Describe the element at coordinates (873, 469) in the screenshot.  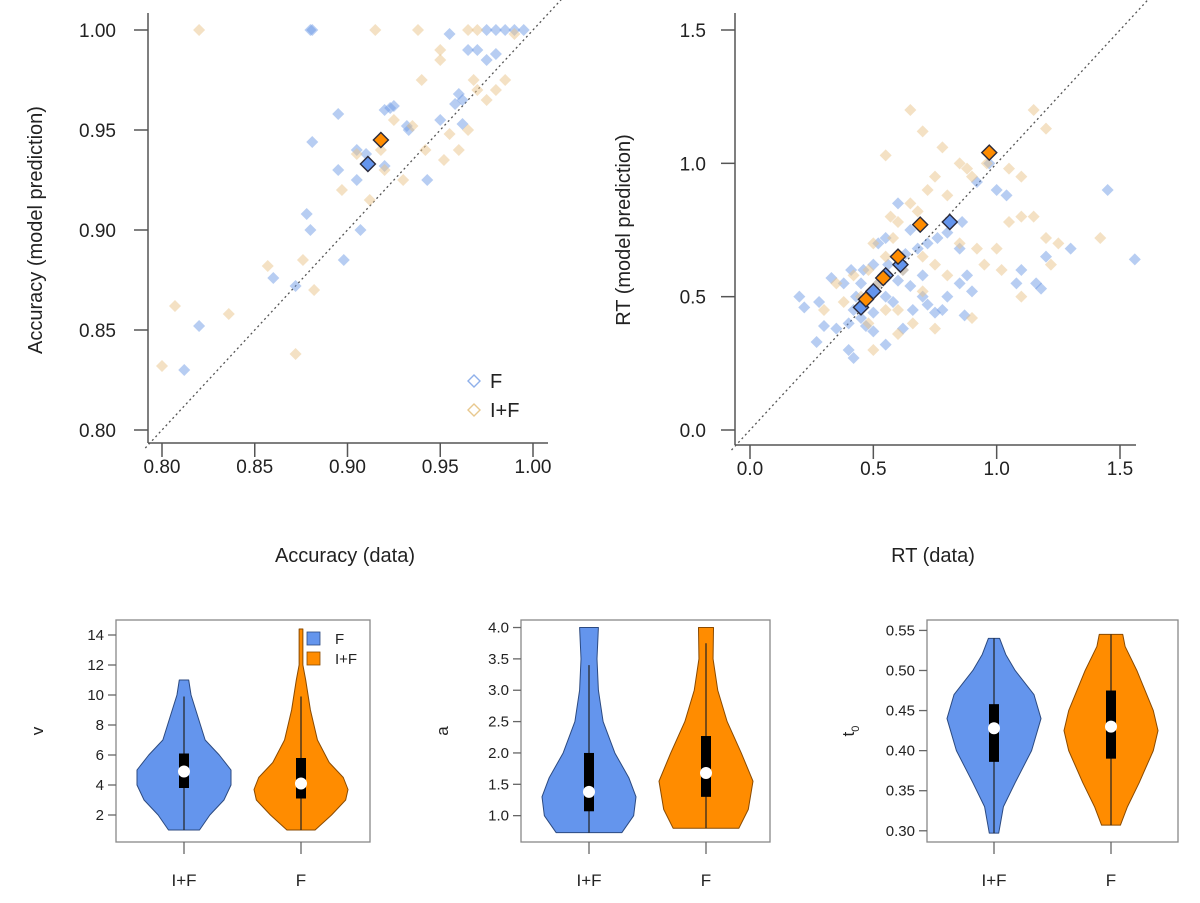
I see `x-tick-label: 0.5` at that location.